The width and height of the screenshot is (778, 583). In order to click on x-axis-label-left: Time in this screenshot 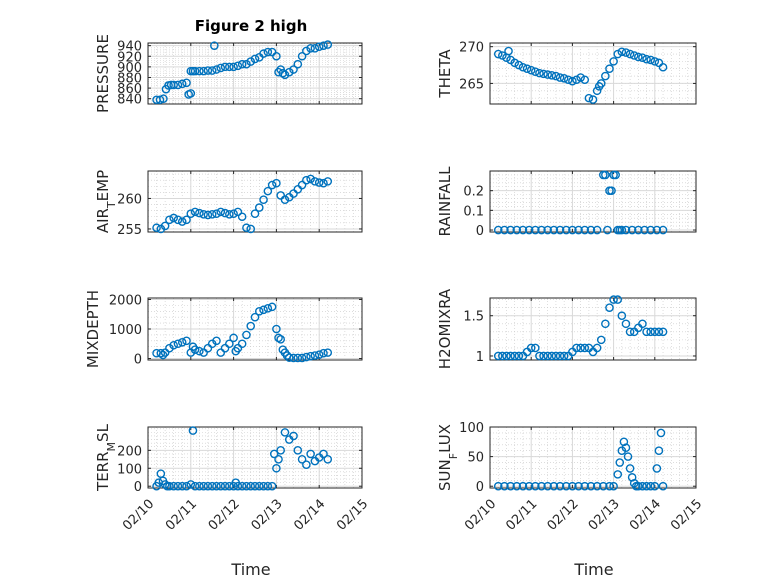, I will do `click(250, 569)`.